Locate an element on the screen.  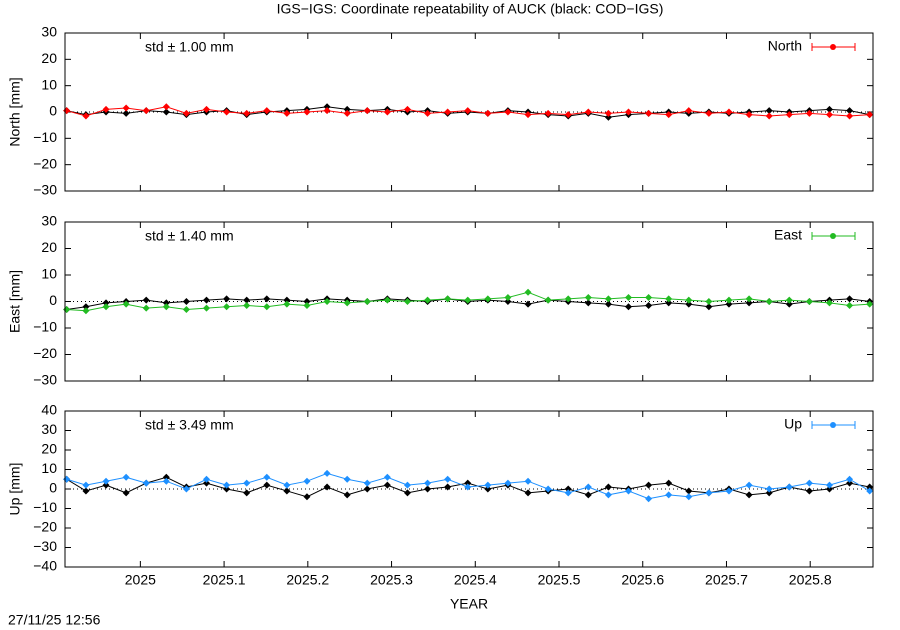
x-tick-label: 2025.2 is located at coordinates (307, 580).